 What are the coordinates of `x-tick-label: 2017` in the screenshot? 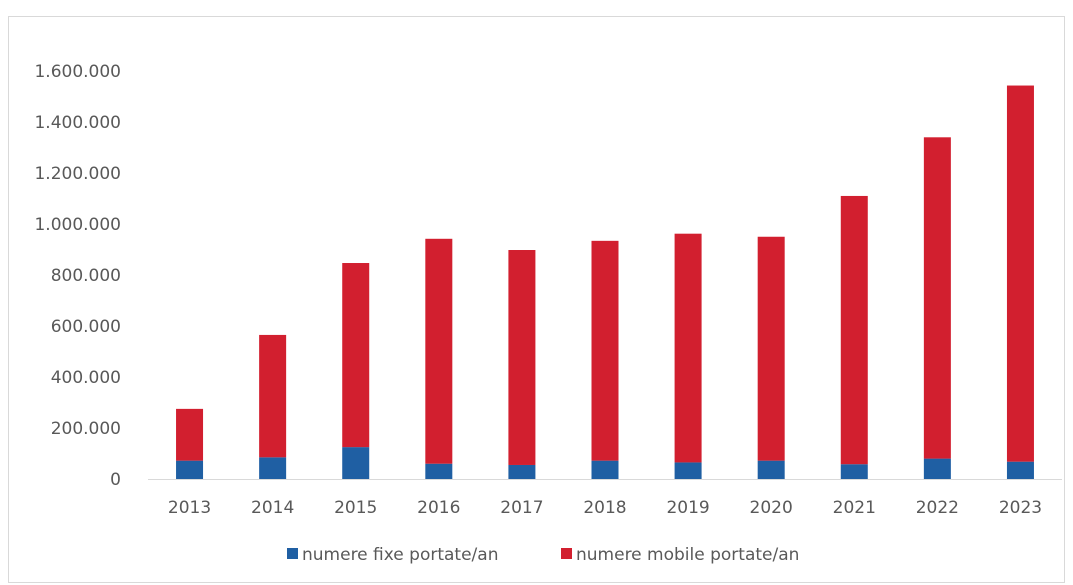 It's located at (521, 508).